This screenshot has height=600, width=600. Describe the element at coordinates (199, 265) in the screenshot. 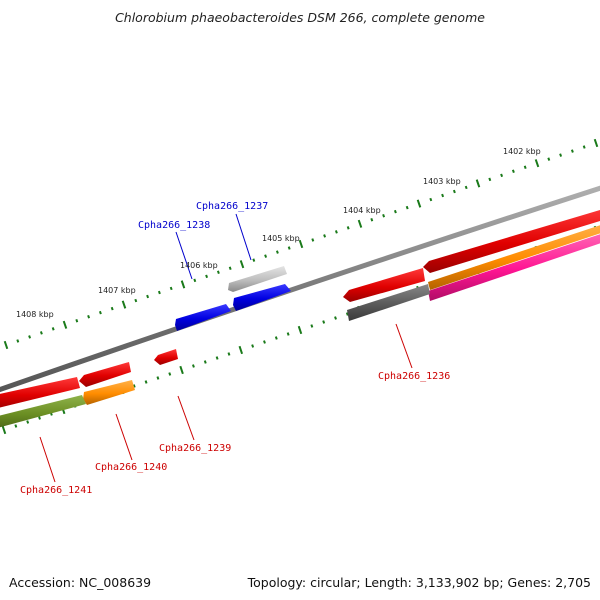

I see `tick-label-1406: 1406 kbp` at that location.